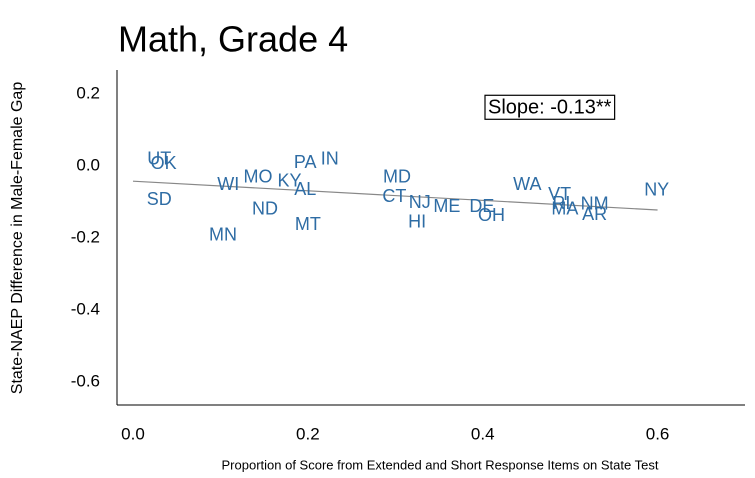  Describe the element at coordinates (258, 177) in the screenshot. I see `point-label: MO` at that location.